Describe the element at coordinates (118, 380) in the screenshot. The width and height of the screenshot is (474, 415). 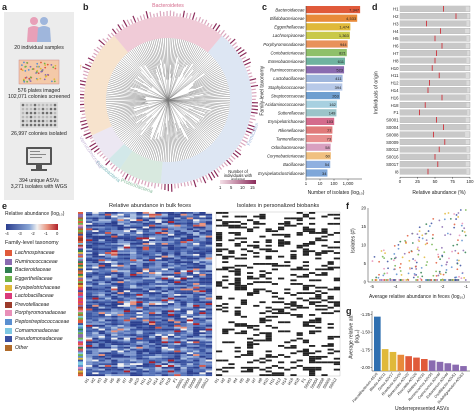
I see `heat-col-label-left: H6` at that location.